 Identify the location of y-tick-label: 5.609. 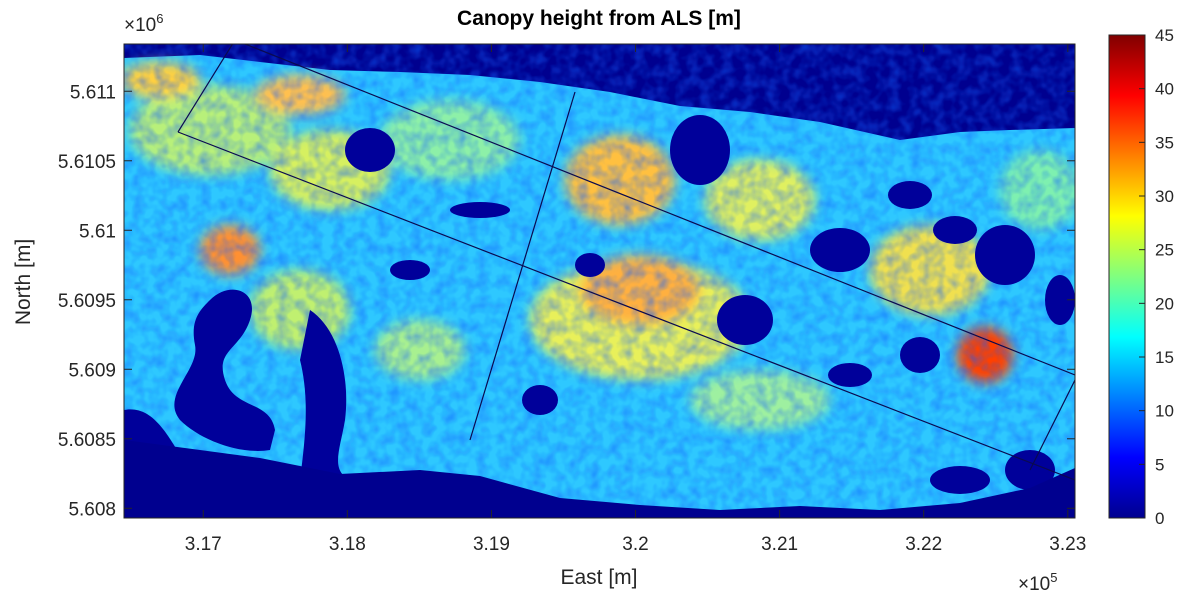
(92, 370).